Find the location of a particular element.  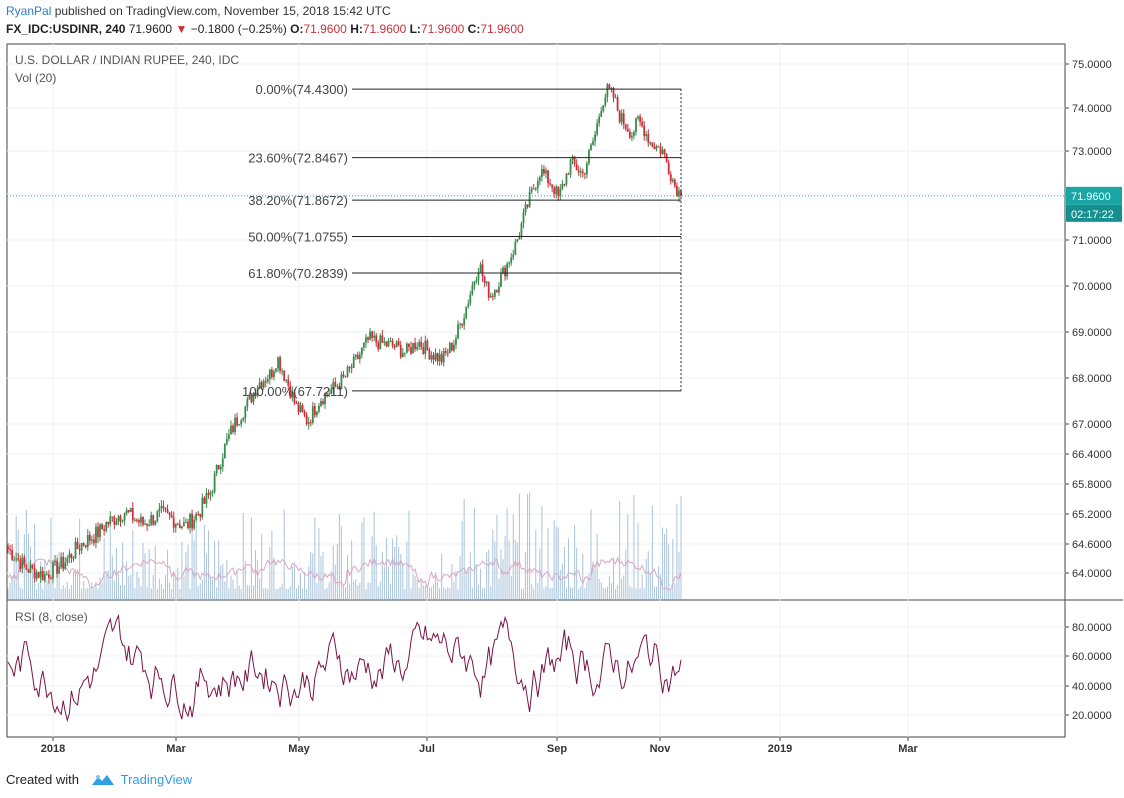

last-price-tag is located at coordinates (1094, 195).